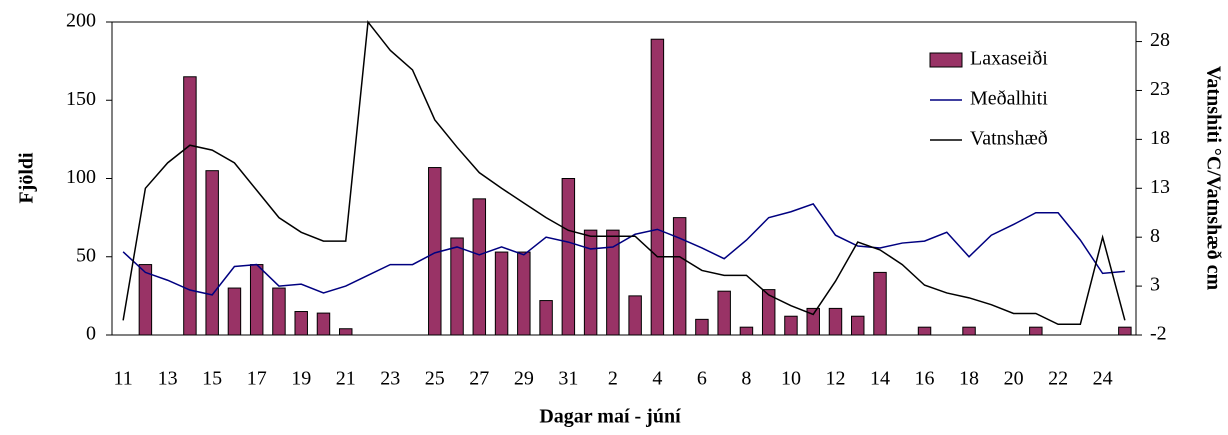 The width and height of the screenshot is (1228, 435). I want to click on x-tick-label: 10, so click(791, 379).